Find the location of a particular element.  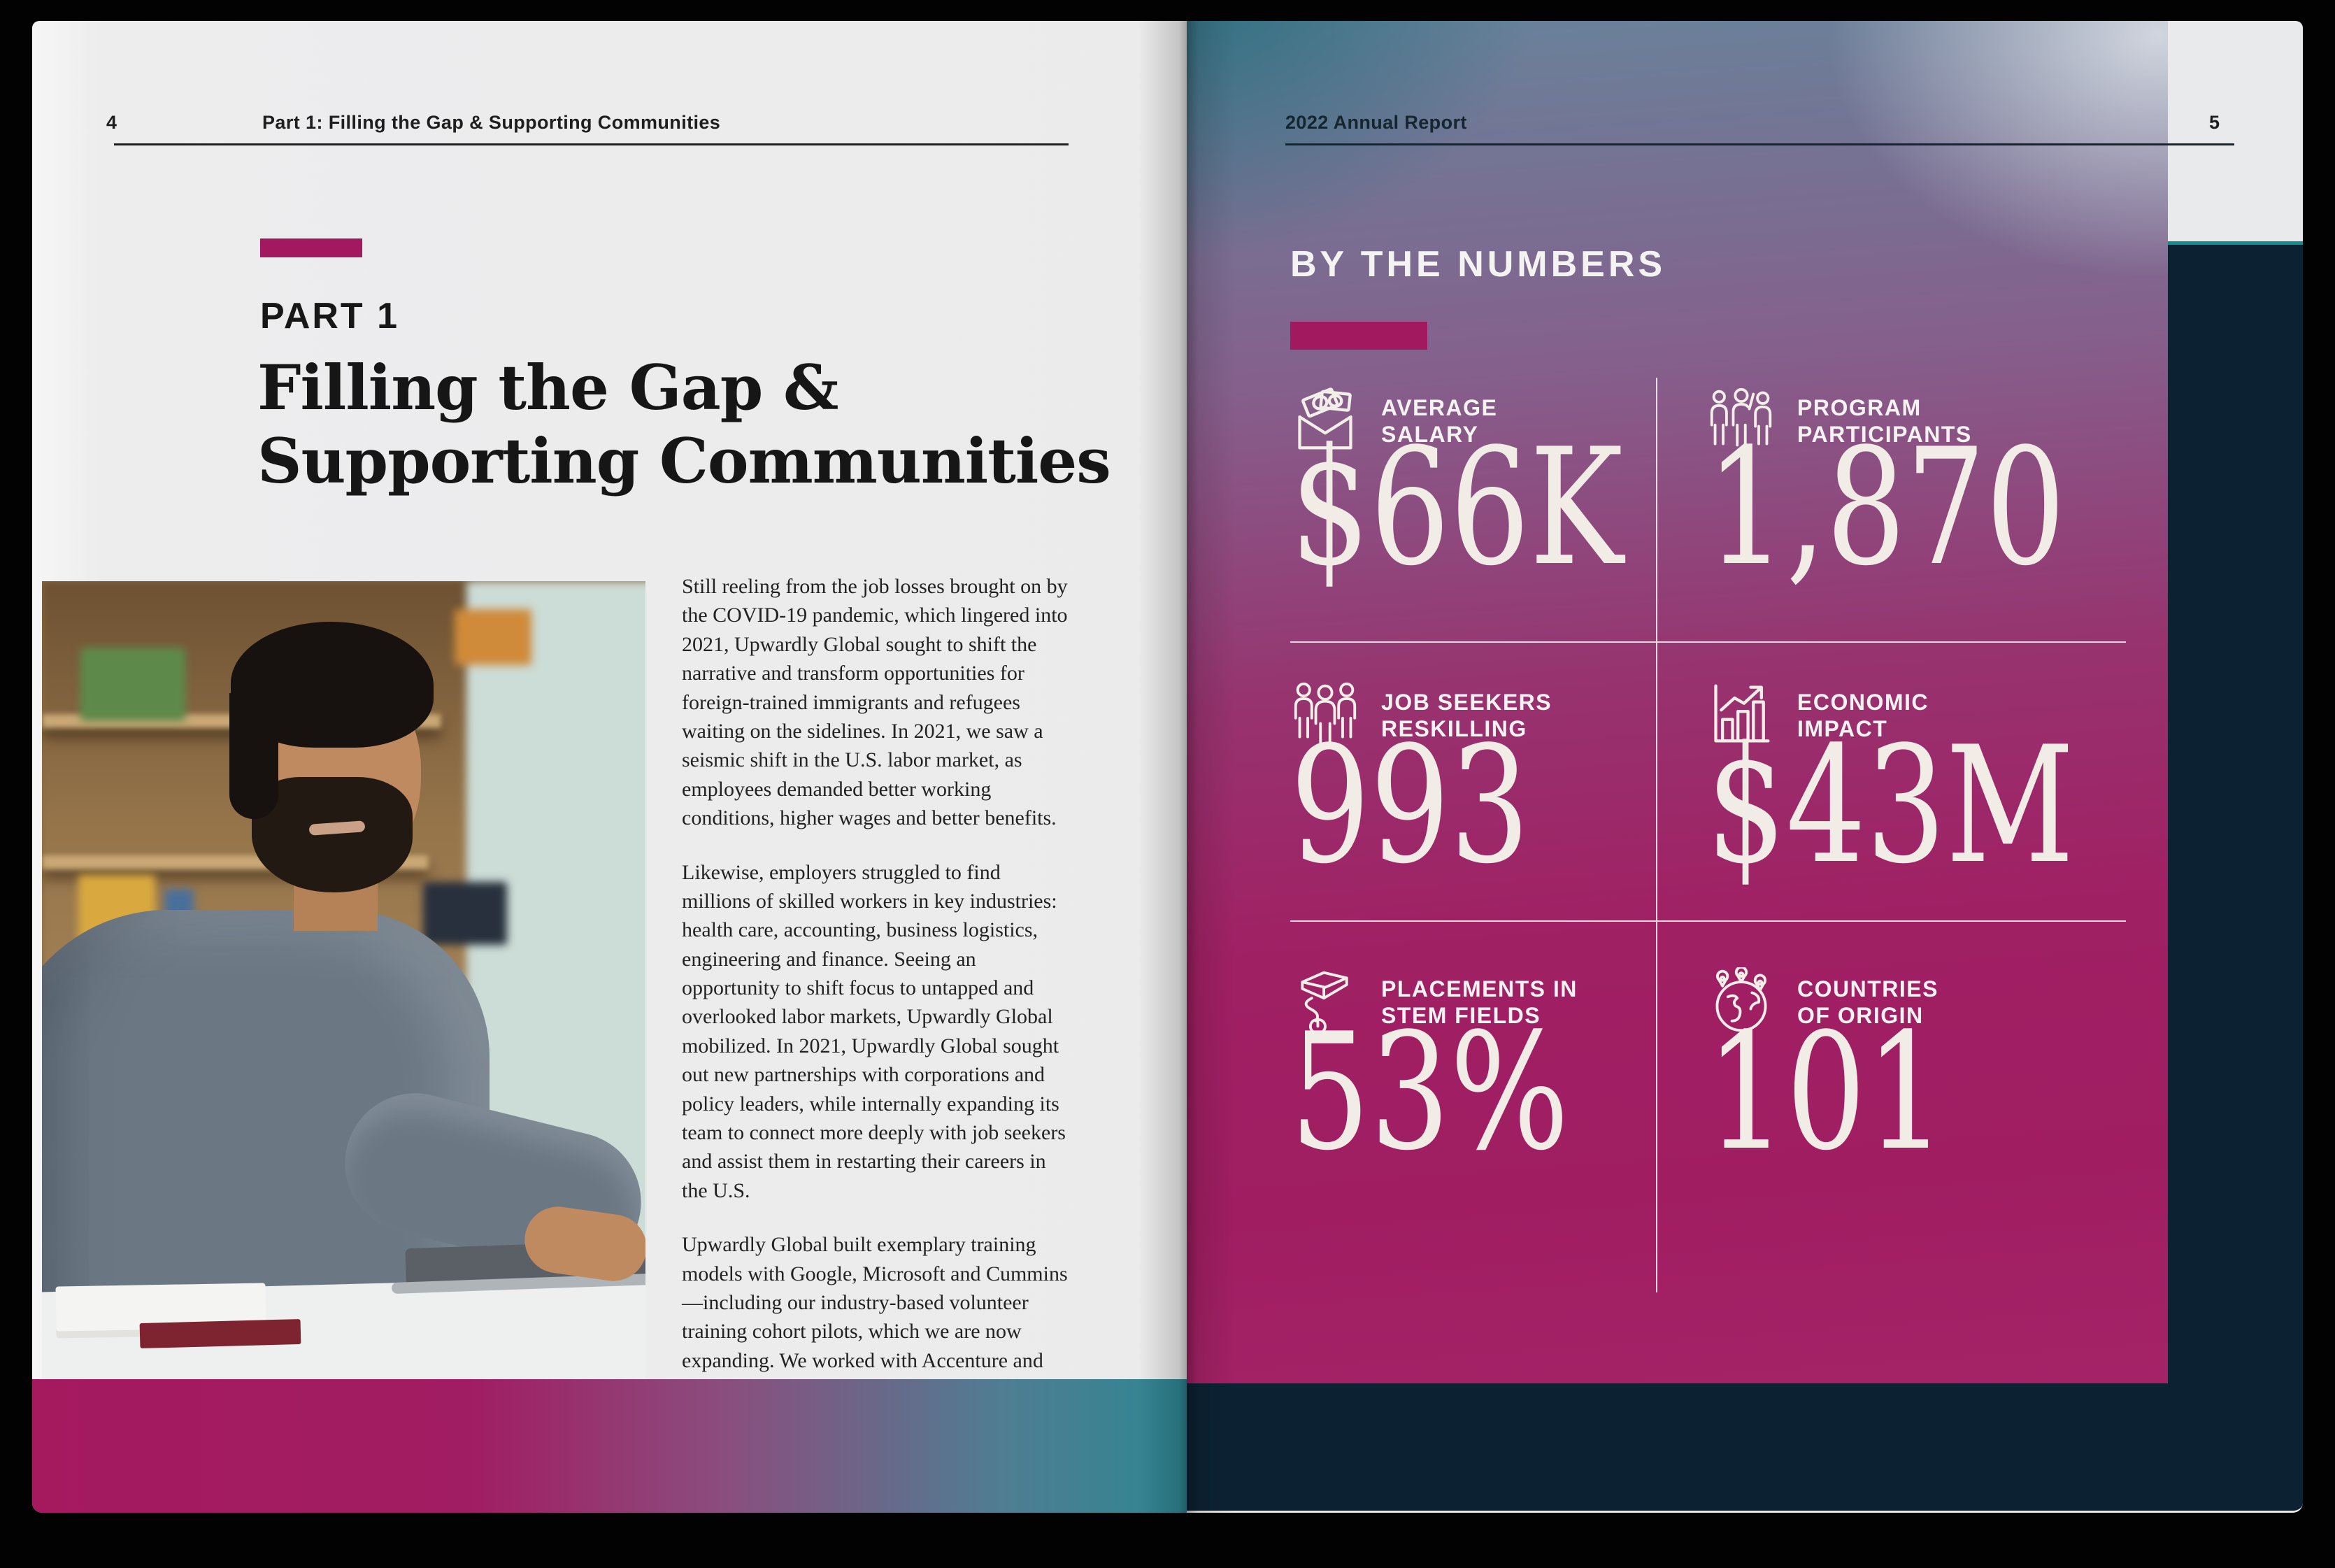

part-kicker: PART 1 is located at coordinates (330, 316).